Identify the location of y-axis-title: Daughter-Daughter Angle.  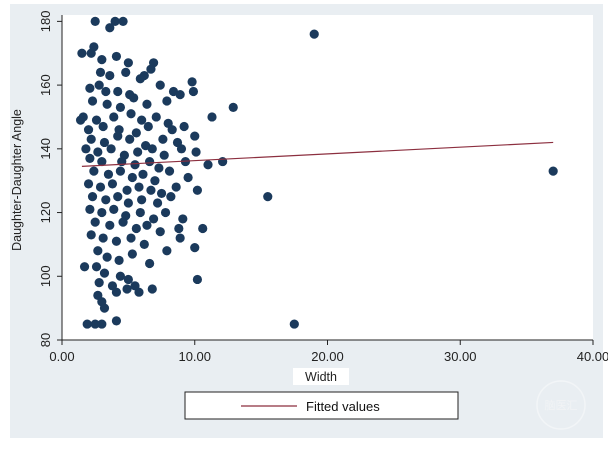
(17, 180).